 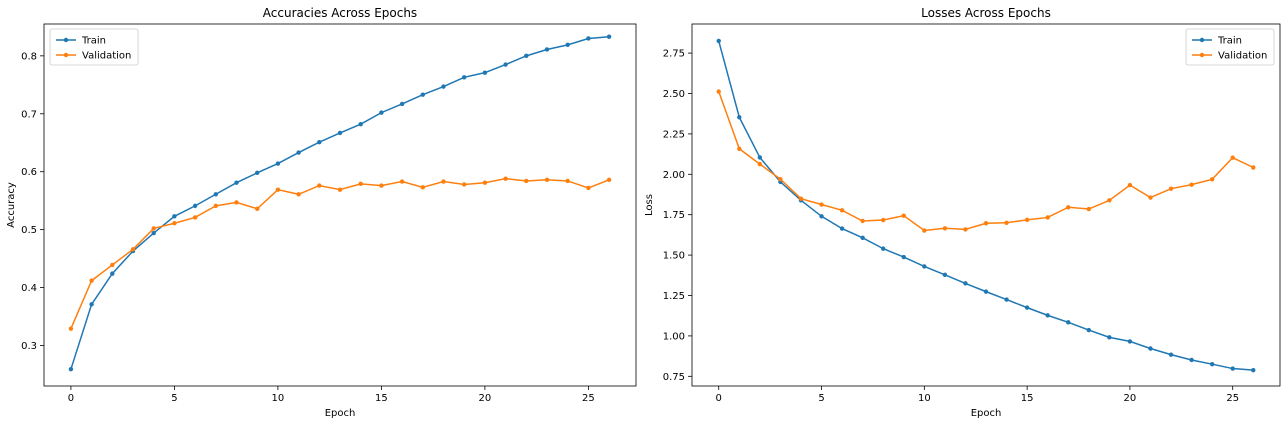 I want to click on y-tick-label: 1.50, so click(x=674, y=256).